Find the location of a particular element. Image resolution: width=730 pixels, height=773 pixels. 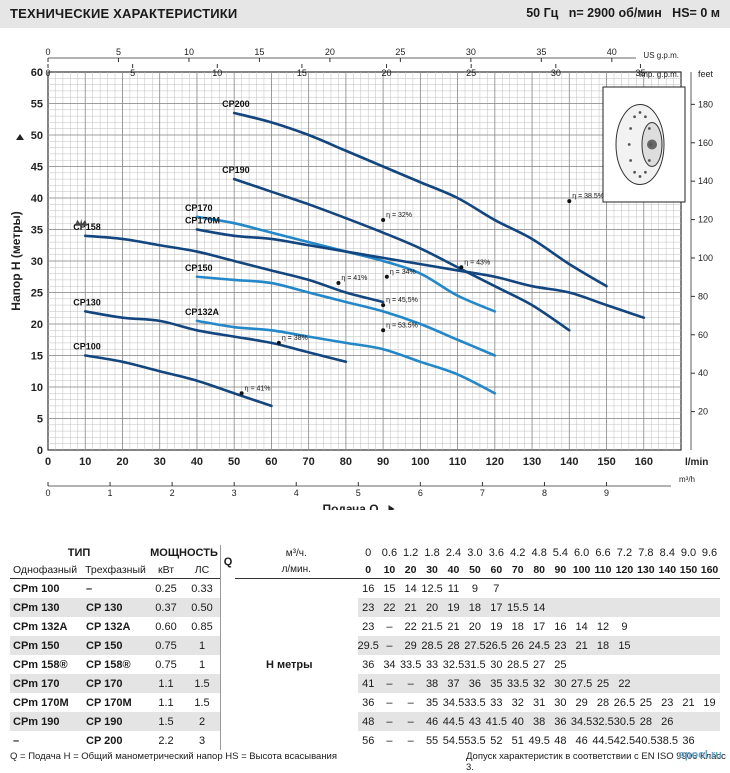

q-lmin-value: 120 is located at coordinates (624, 570).